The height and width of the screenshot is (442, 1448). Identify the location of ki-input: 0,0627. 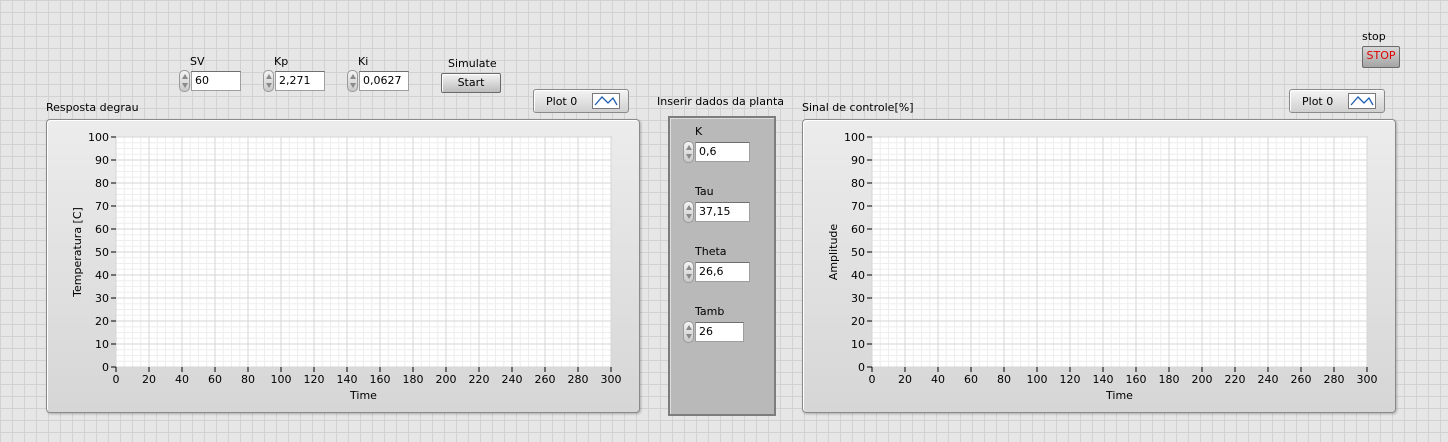
(384, 81).